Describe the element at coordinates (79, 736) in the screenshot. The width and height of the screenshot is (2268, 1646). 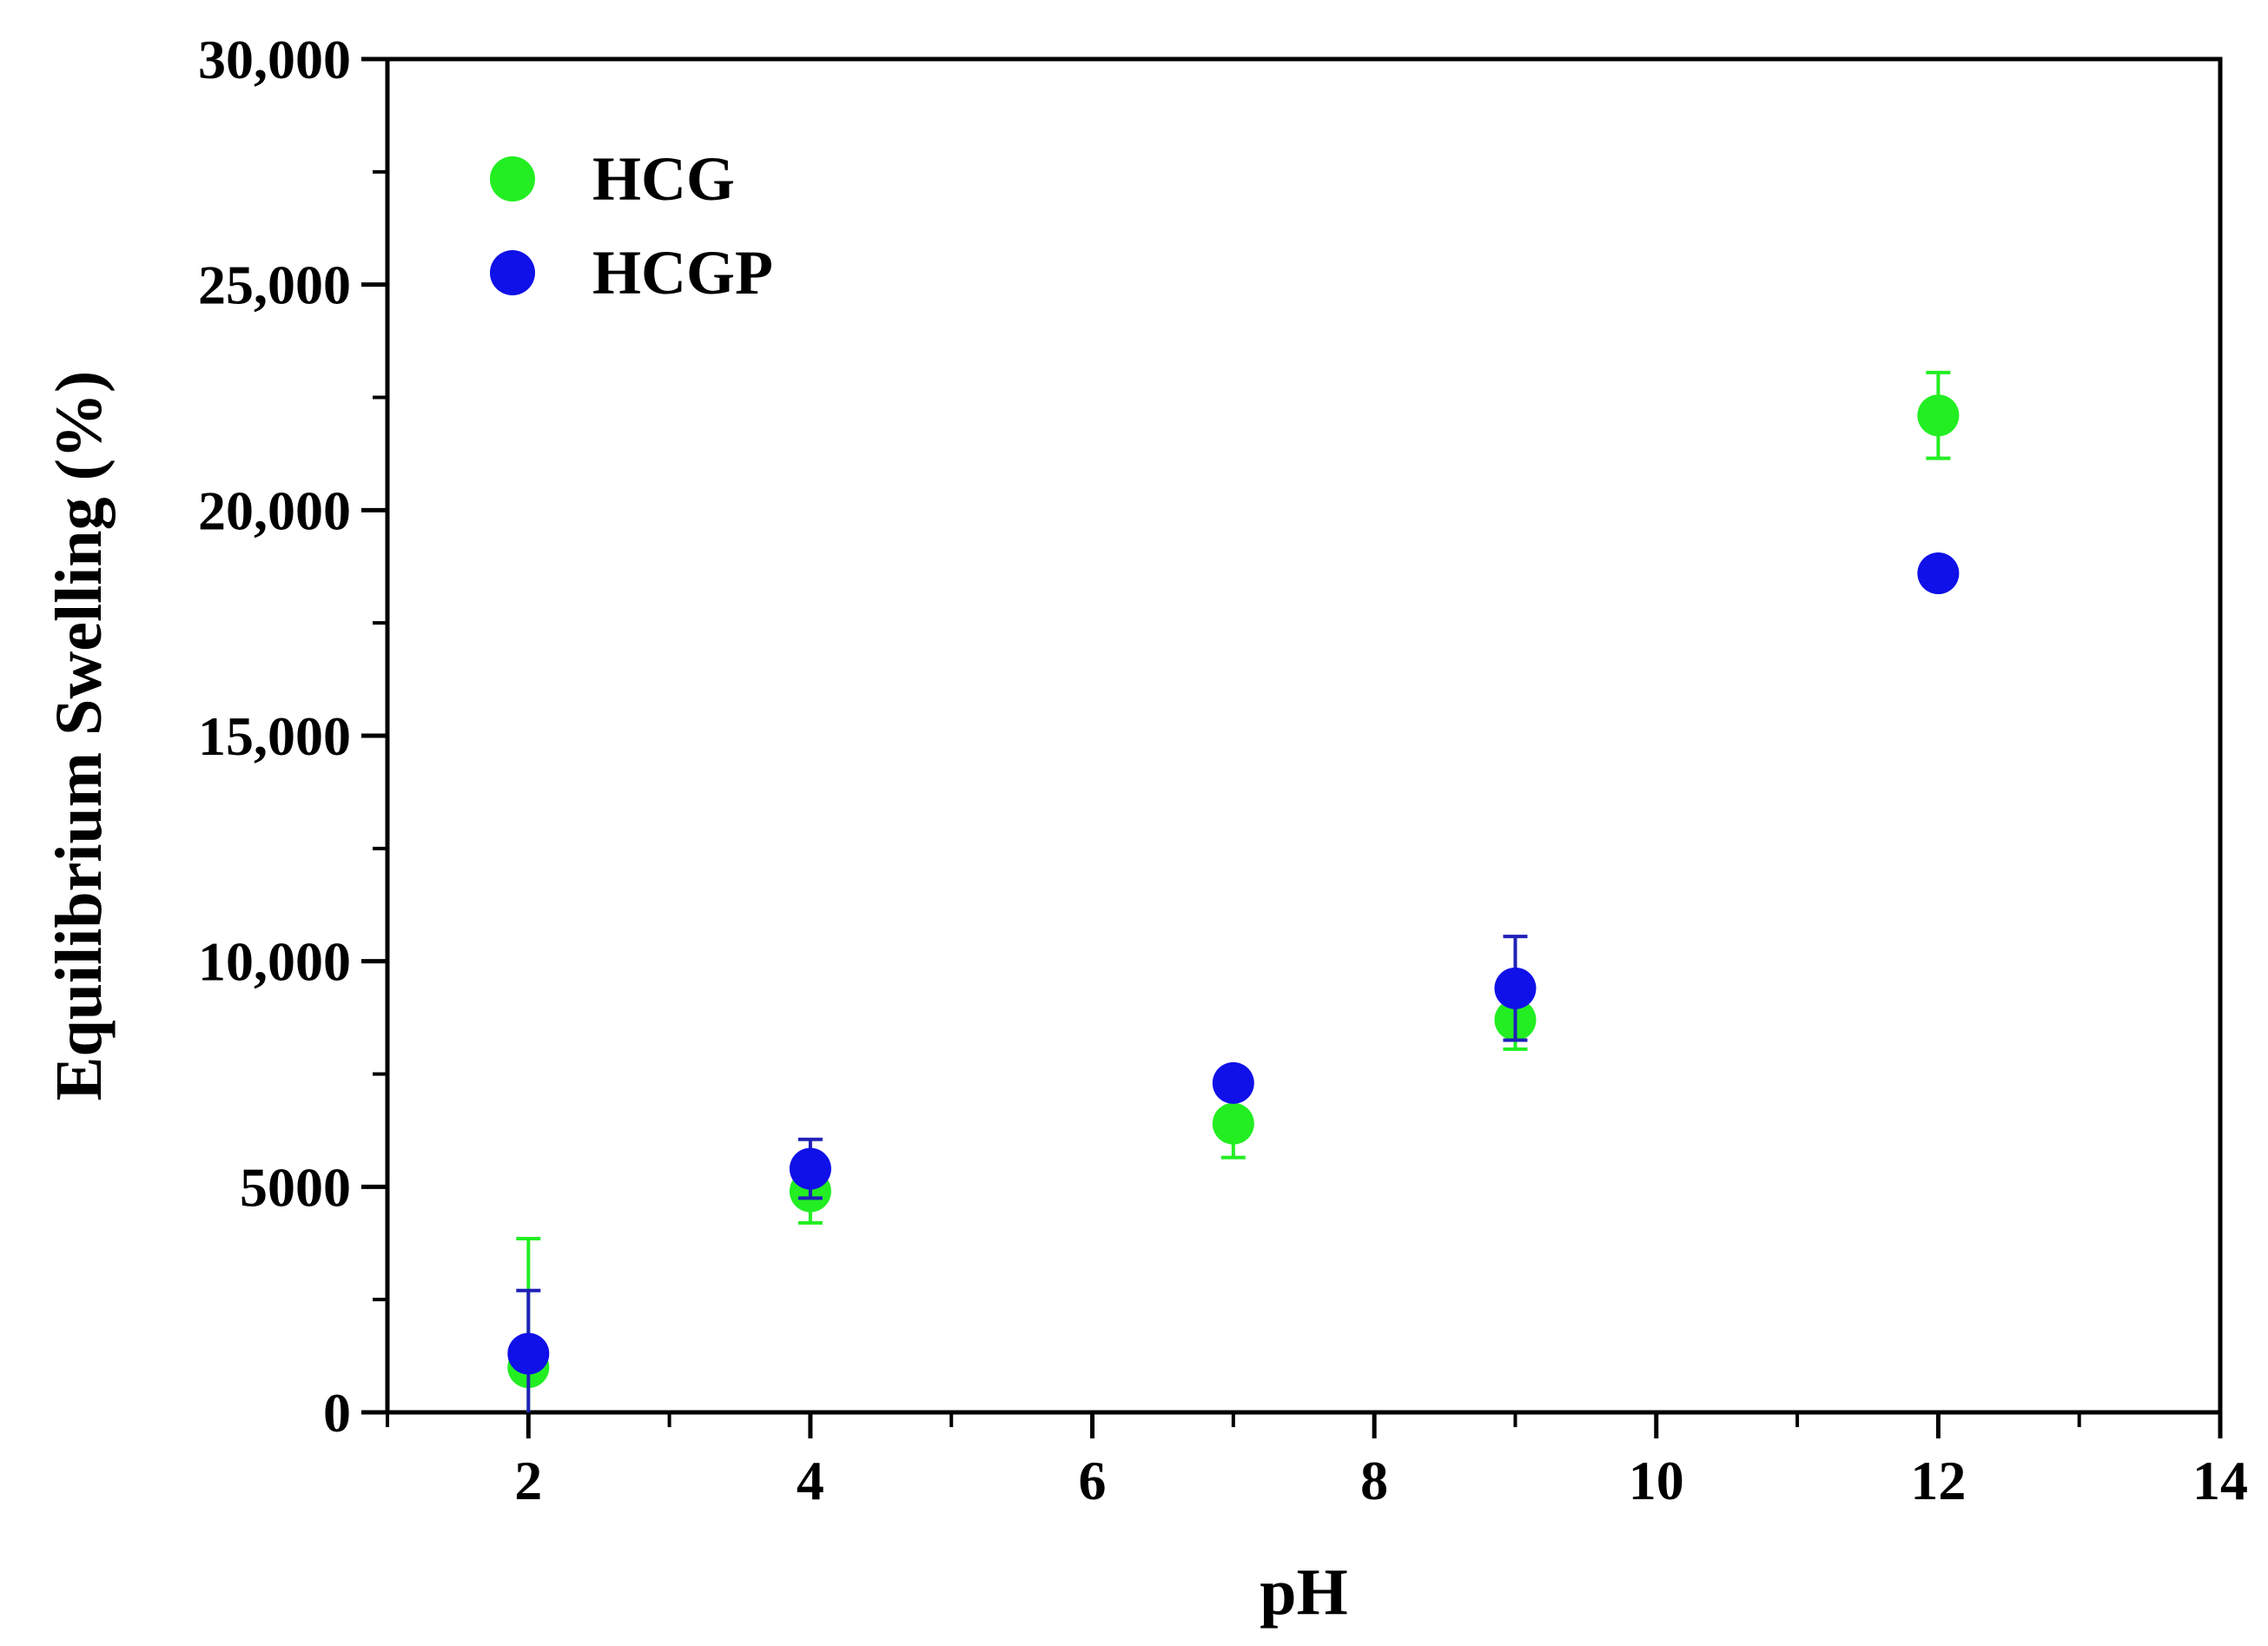
I see `y-axis-title: Equilibrium Swelling (%)` at that location.